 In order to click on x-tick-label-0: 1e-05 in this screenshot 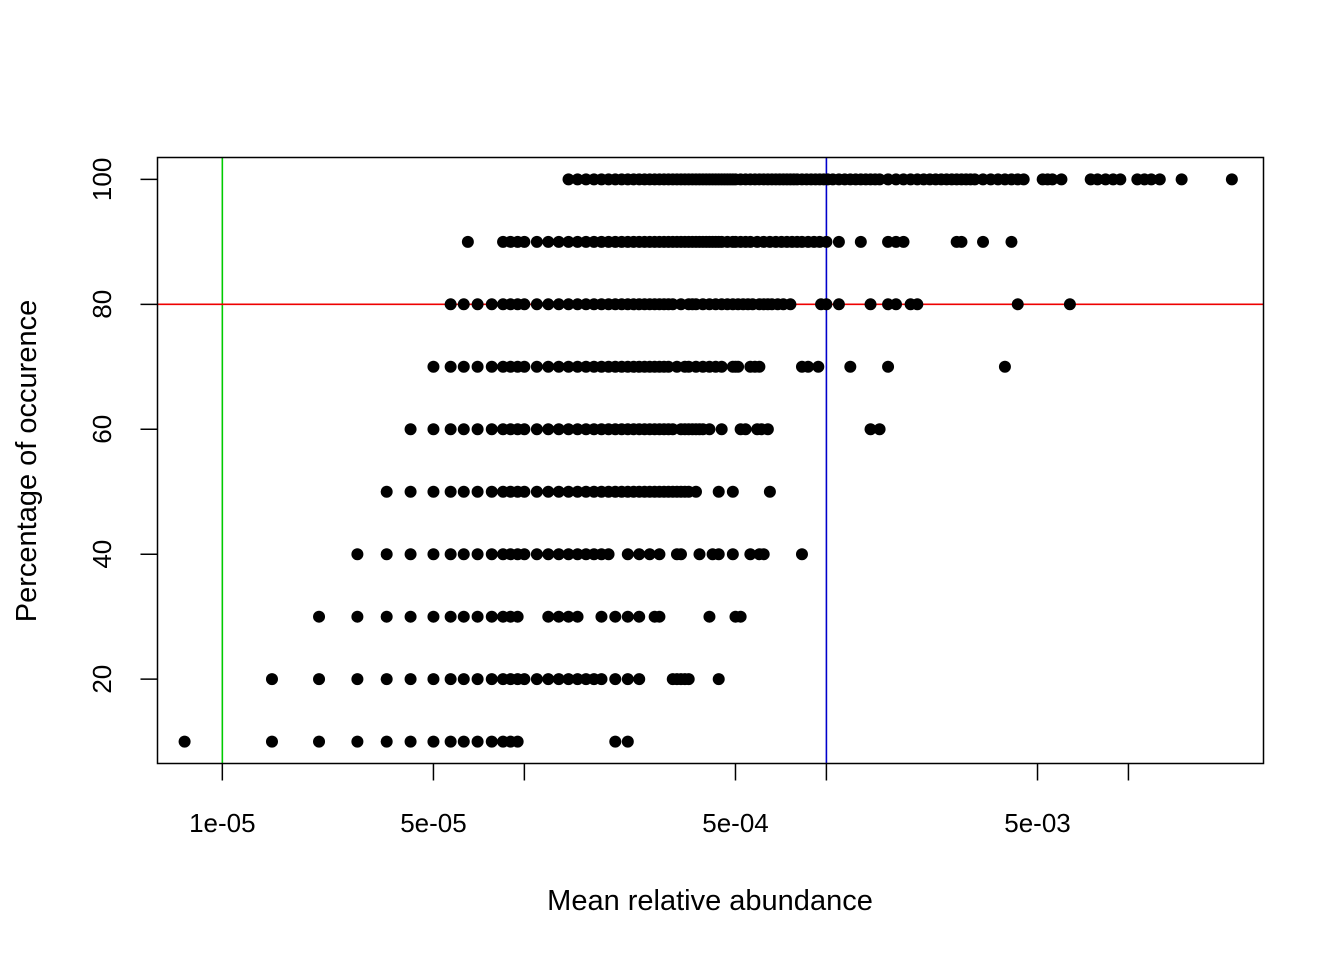, I will do `click(222, 823)`.